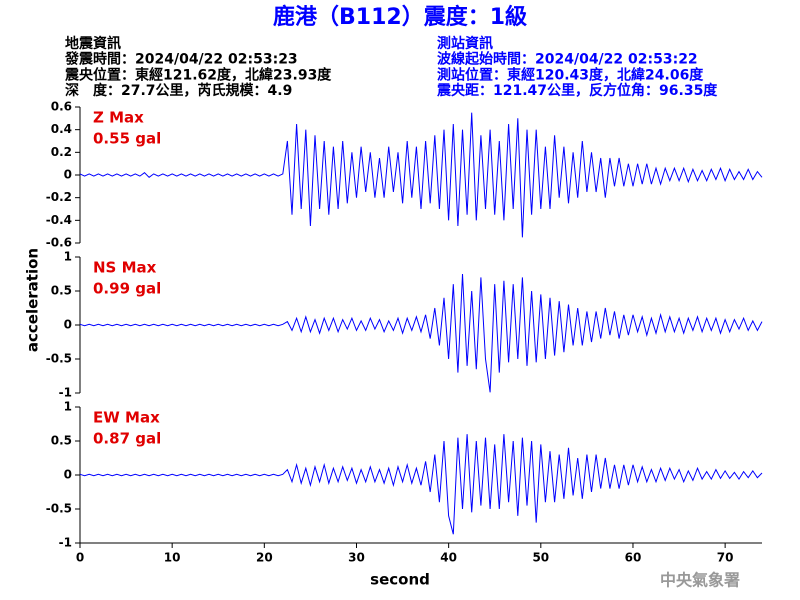  Describe the element at coordinates (33, 300) in the screenshot. I see `y-axis-label: acceleration` at that location.